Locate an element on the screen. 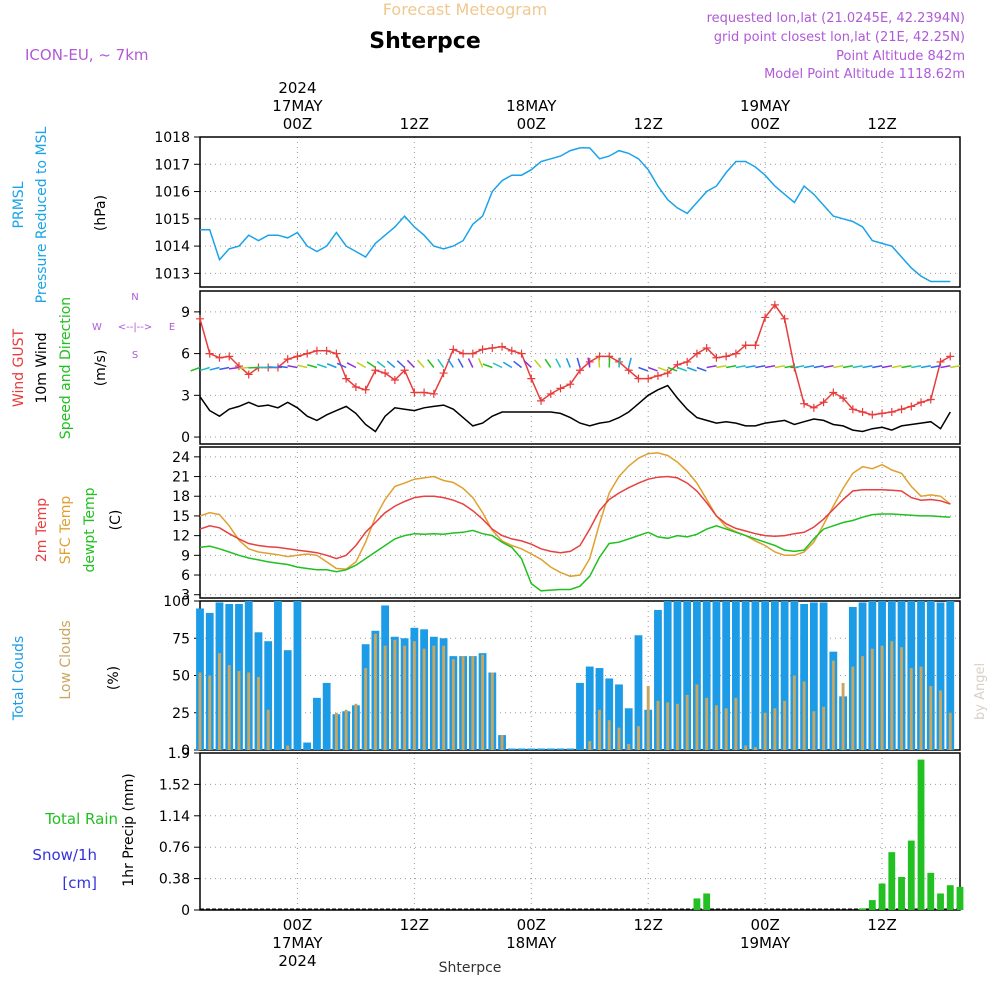  y-tick-label: 0.76 is located at coordinates (174, 848).